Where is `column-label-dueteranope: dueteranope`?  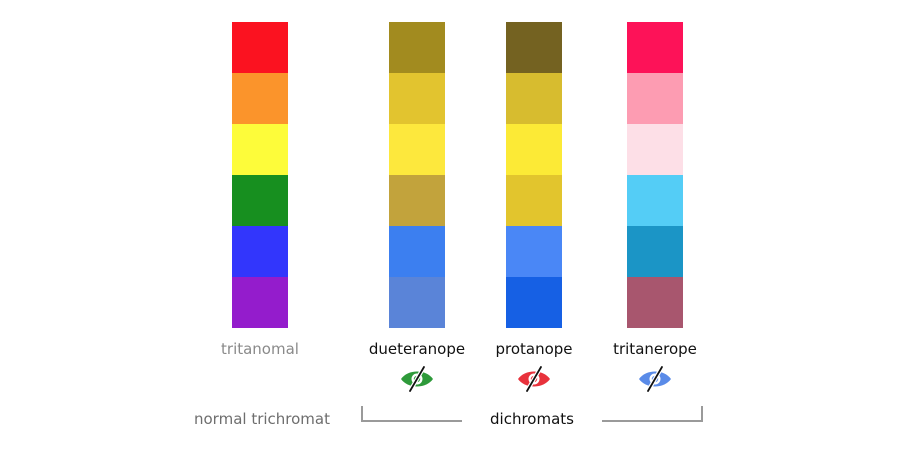
column-label-dueteranope: dueteranope is located at coordinates (417, 349).